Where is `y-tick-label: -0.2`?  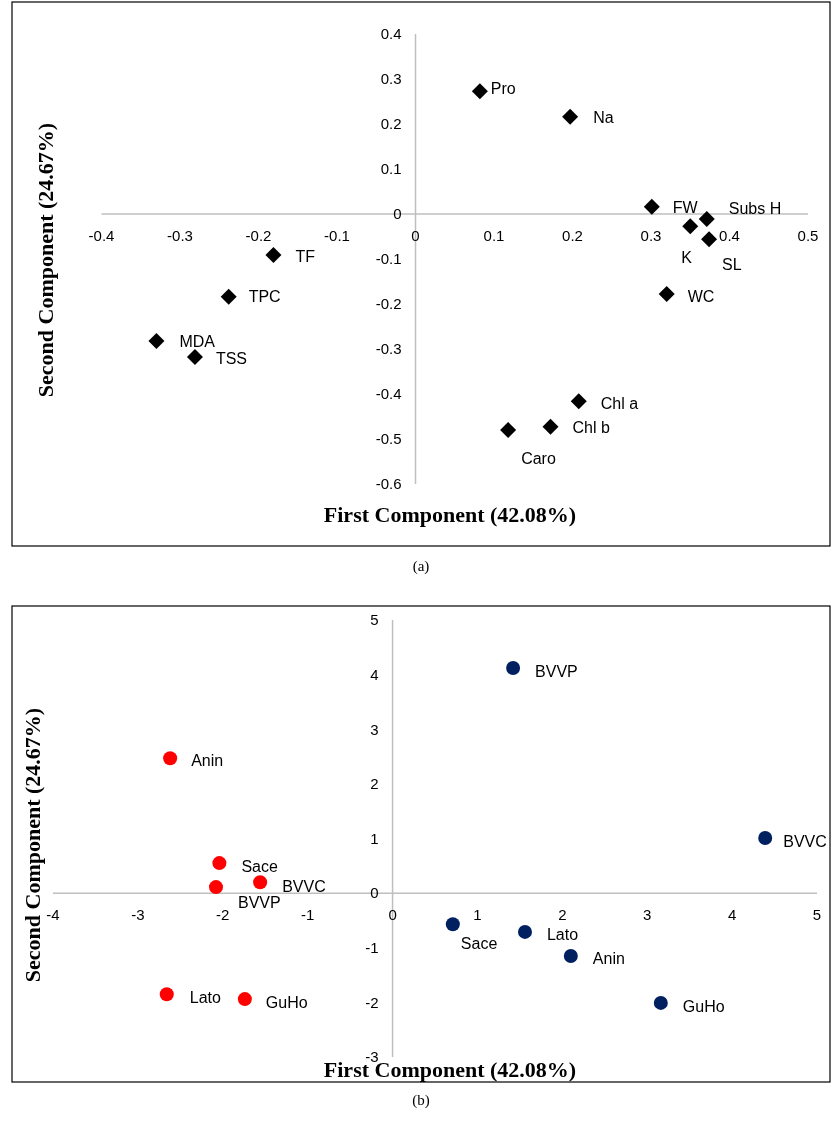
y-tick-label: -0.2 is located at coordinates (388, 304).